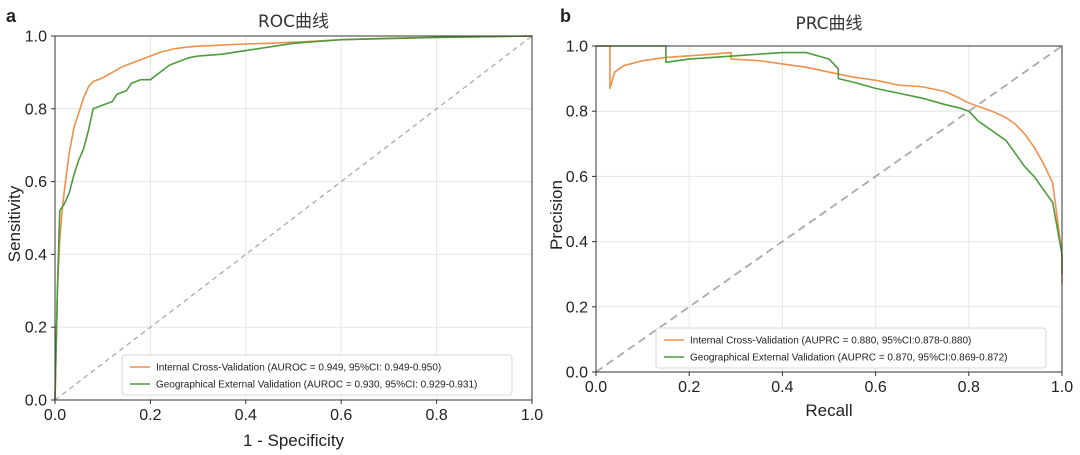 The height and width of the screenshot is (455, 1080). I want to click on panel-label: a, so click(11, 16).